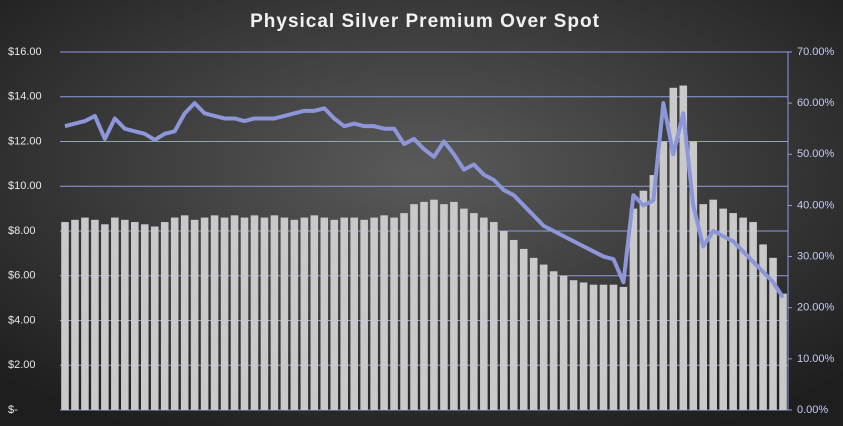 The height and width of the screenshot is (426, 843). Describe the element at coordinates (22, 320) in the screenshot. I see `y-tick-label: $4.00` at that location.